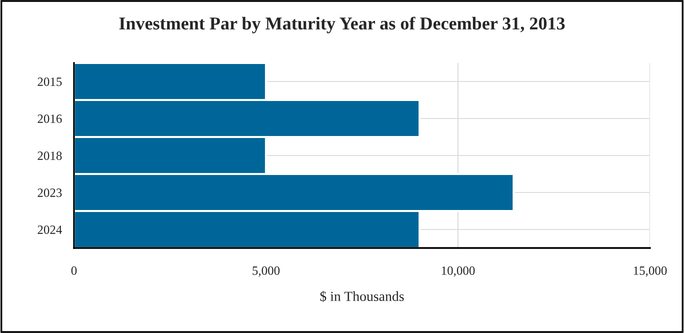  Describe the element at coordinates (650, 271) in the screenshot. I see `x-tick-label: 15,000` at that location.